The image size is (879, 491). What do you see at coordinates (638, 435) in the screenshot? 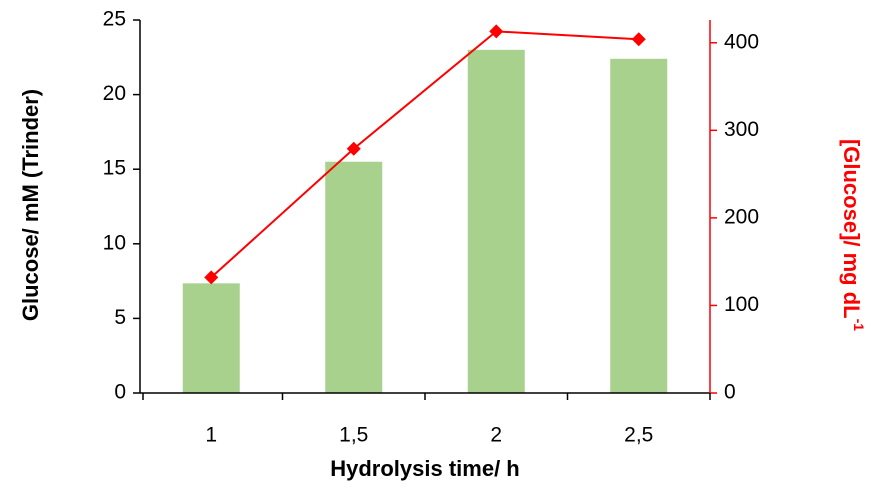
I see `x-tick-label: 2,5` at bounding box center [638, 435].